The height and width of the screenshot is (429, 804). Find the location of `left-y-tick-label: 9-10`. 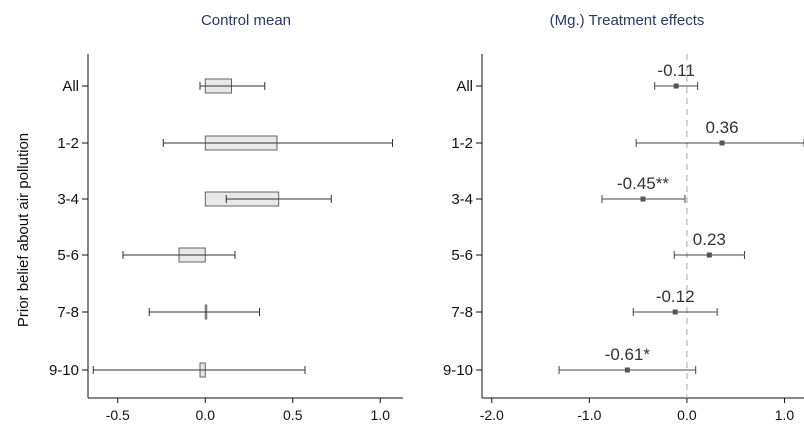

left-y-tick-label: 9-10 is located at coordinates (64, 370).